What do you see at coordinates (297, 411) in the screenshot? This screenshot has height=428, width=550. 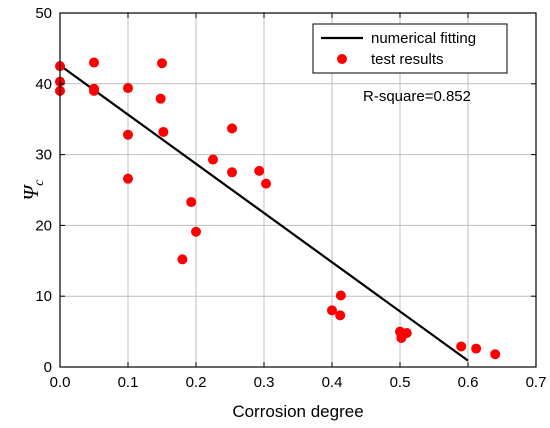 I see `x-axis-title: Corrosion degree` at bounding box center [297, 411].